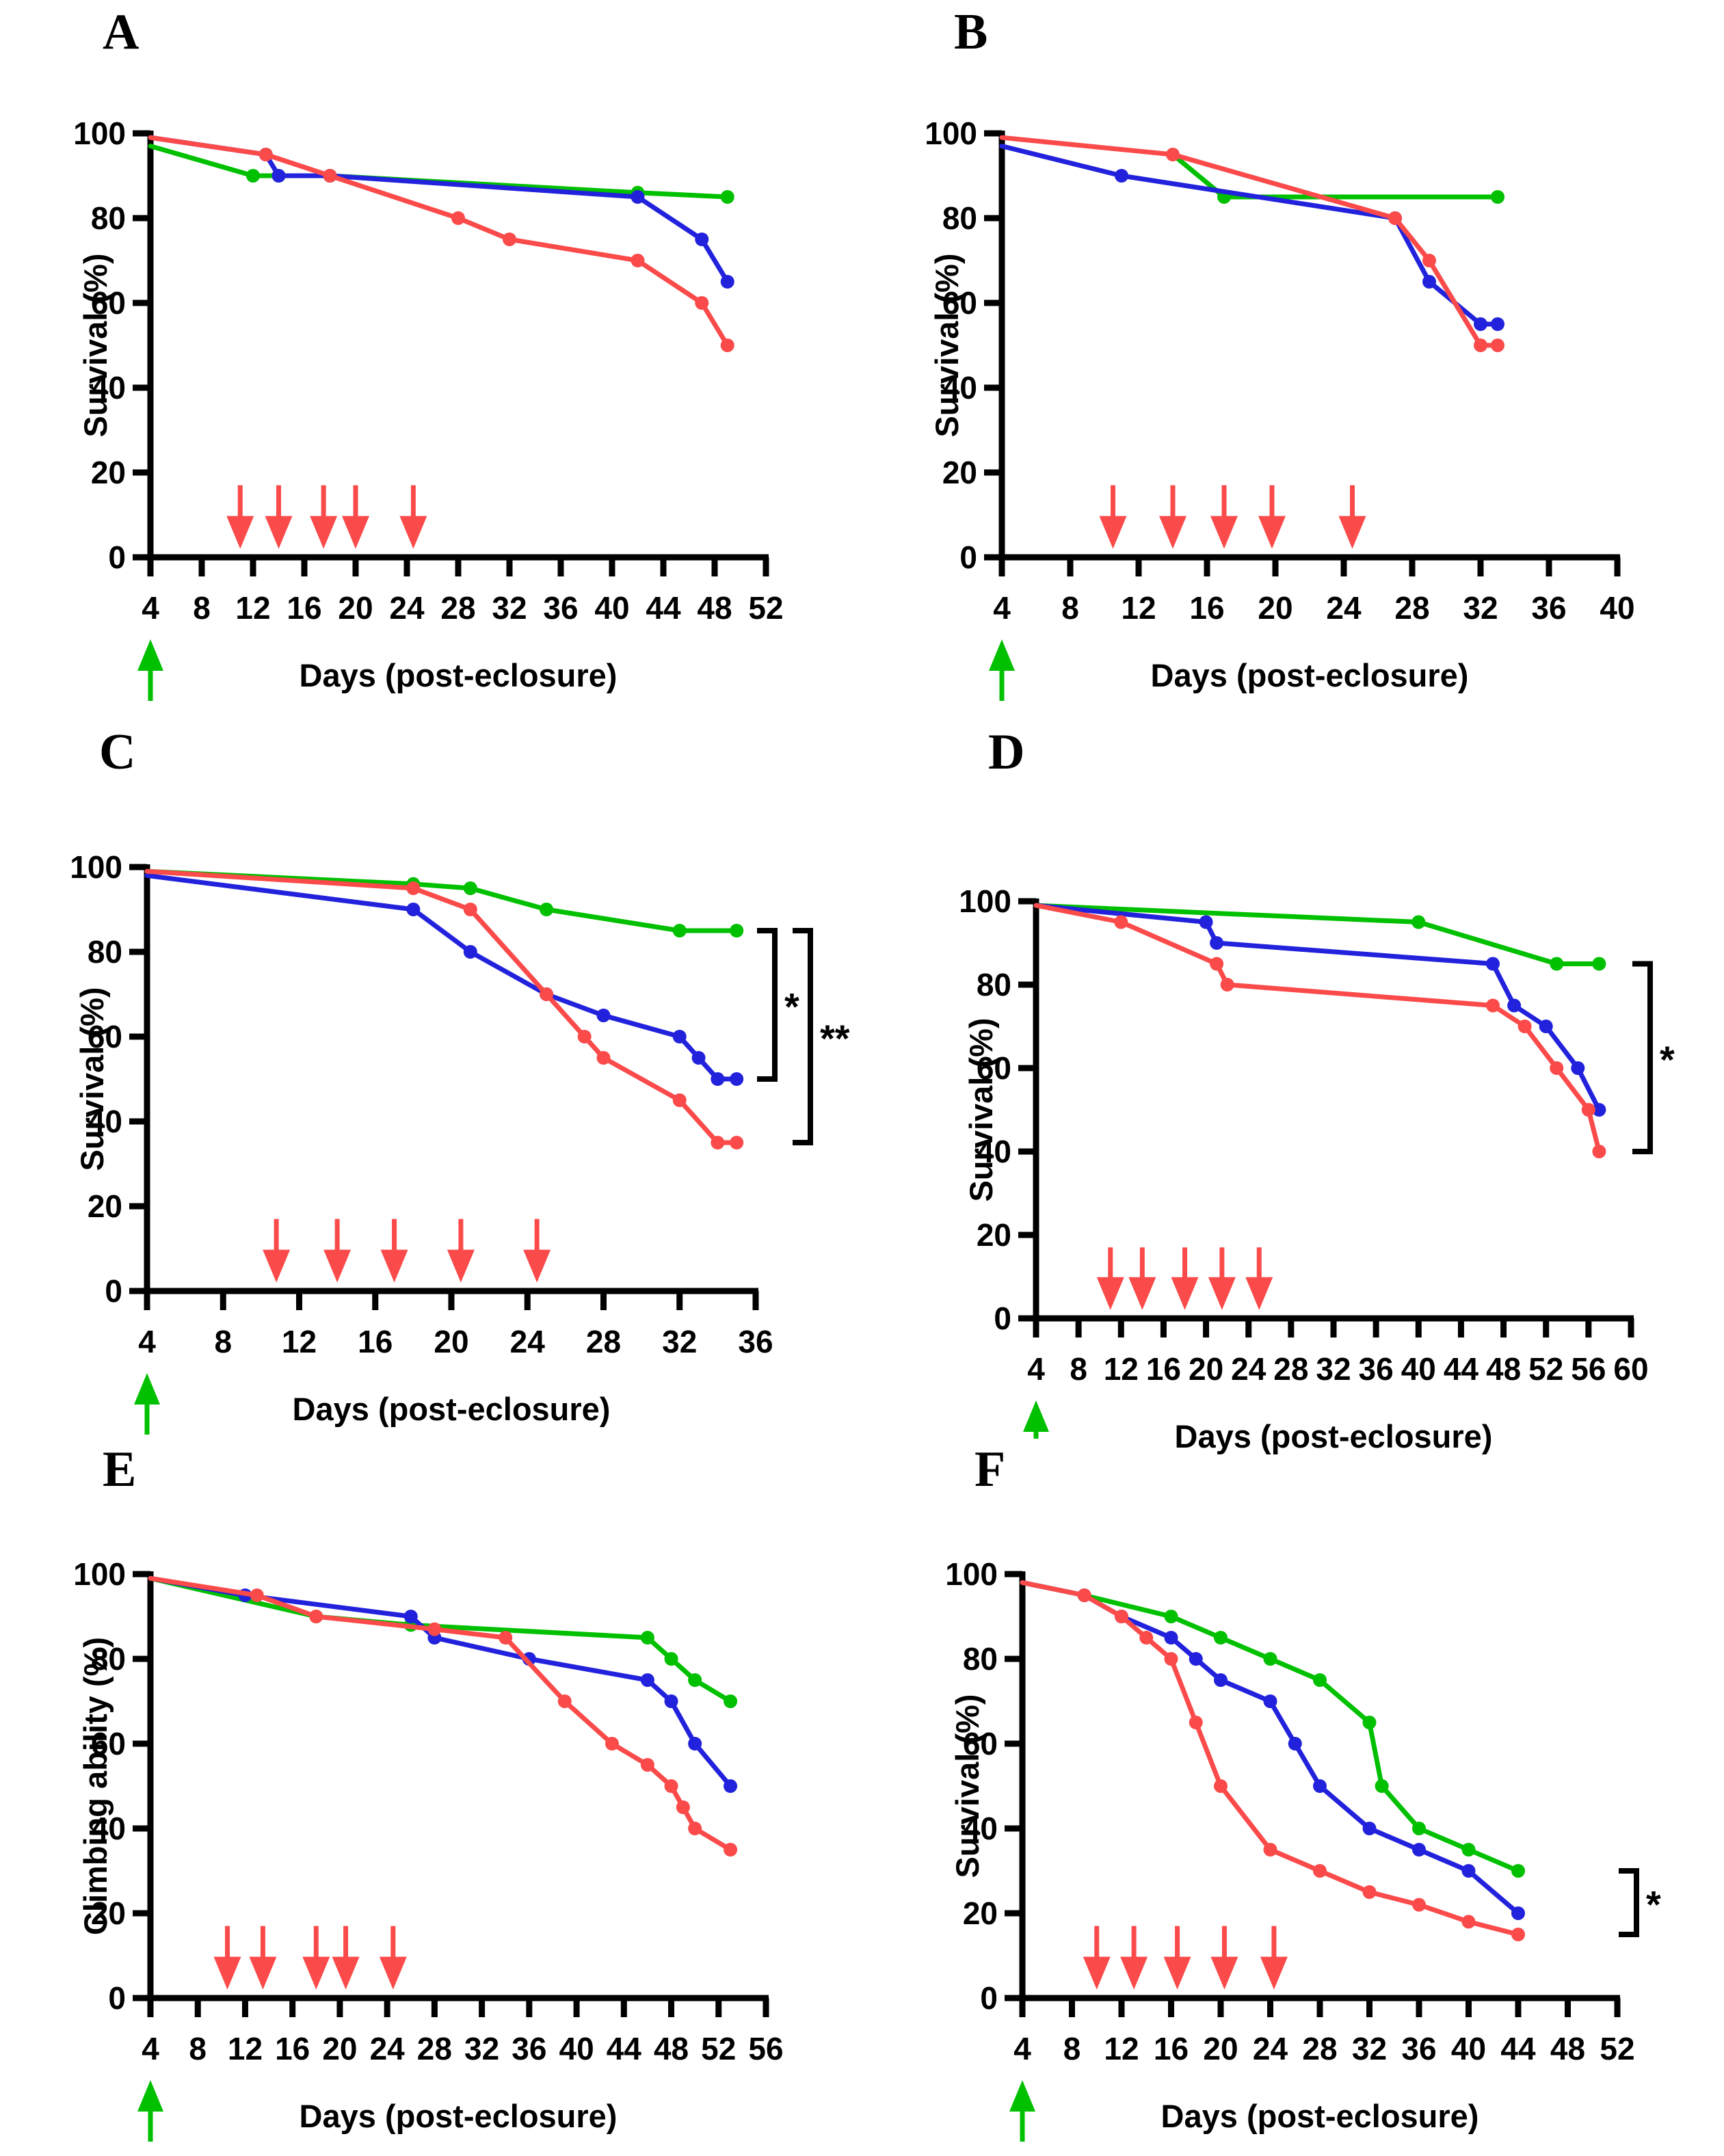 This screenshot has width=1724, height=2156. What do you see at coordinates (442, 978) in the screenshot?
I see `series-line-blue` at bounding box center [442, 978].